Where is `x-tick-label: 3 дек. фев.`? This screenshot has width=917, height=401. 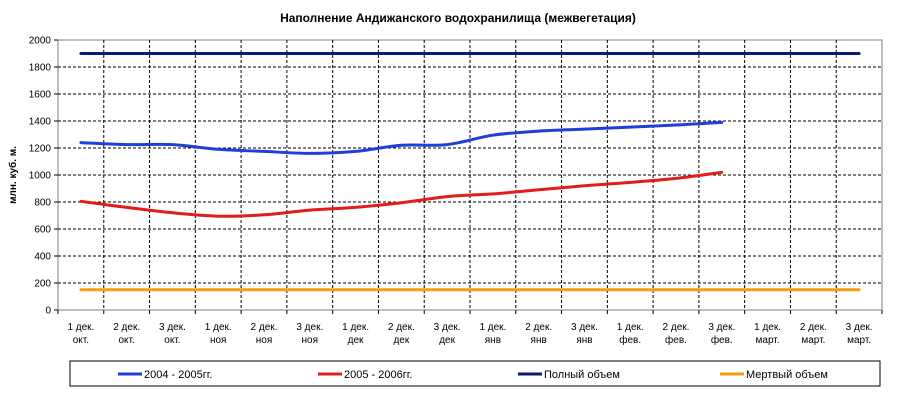
x-tick-label: 3 дек. фев. is located at coordinates (721, 334).